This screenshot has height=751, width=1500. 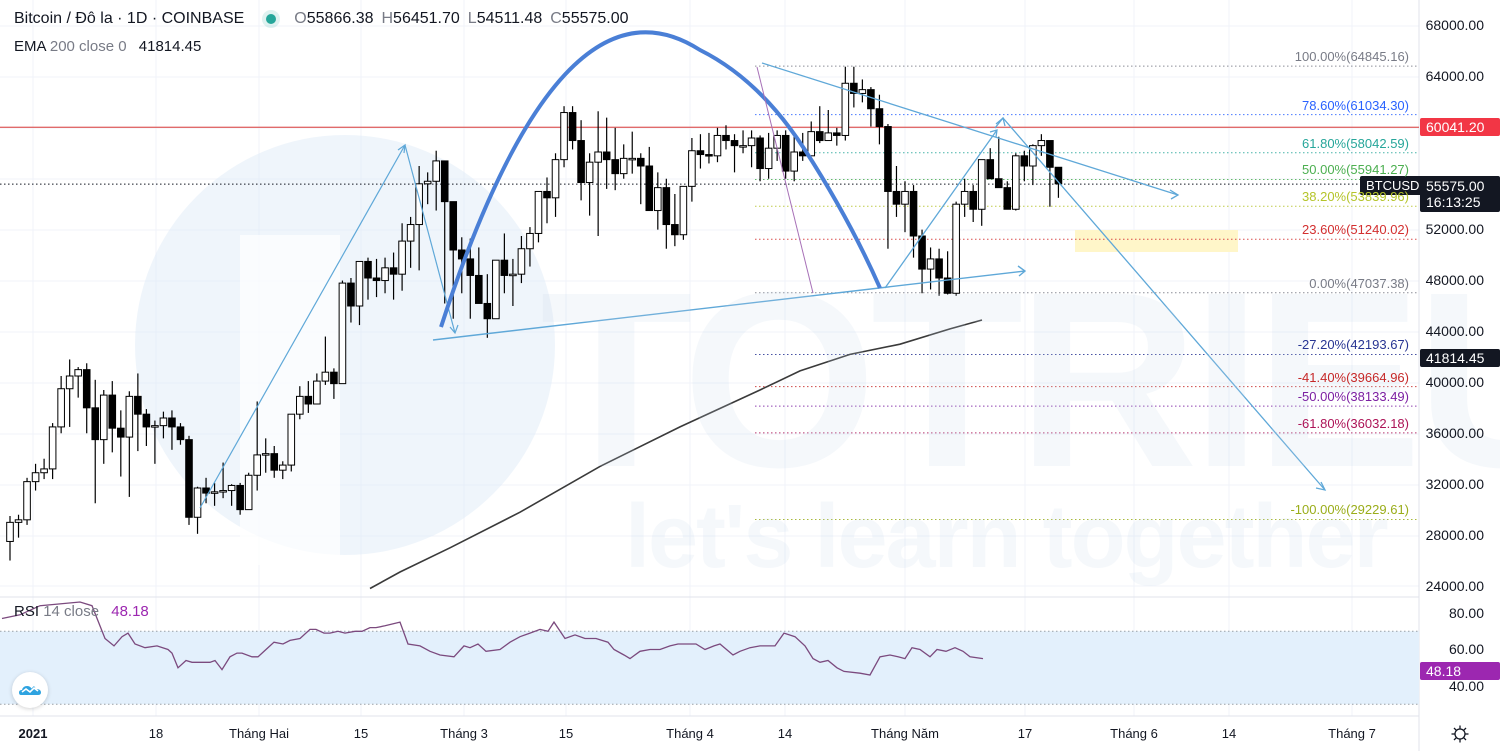 I want to click on rising-trendline, so click(x=941, y=209).